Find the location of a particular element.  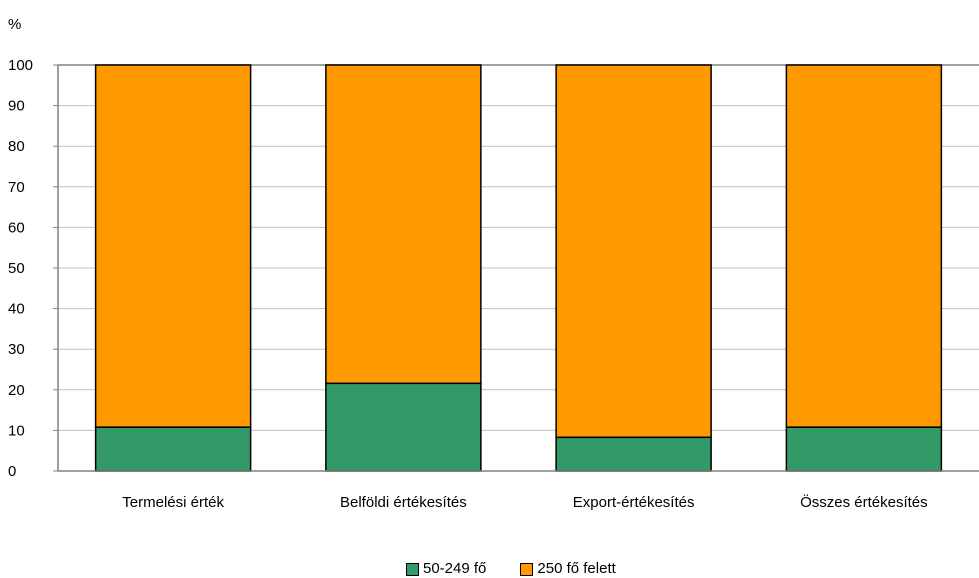

x-tick-label: Export-értékesítés is located at coordinates (634, 502).